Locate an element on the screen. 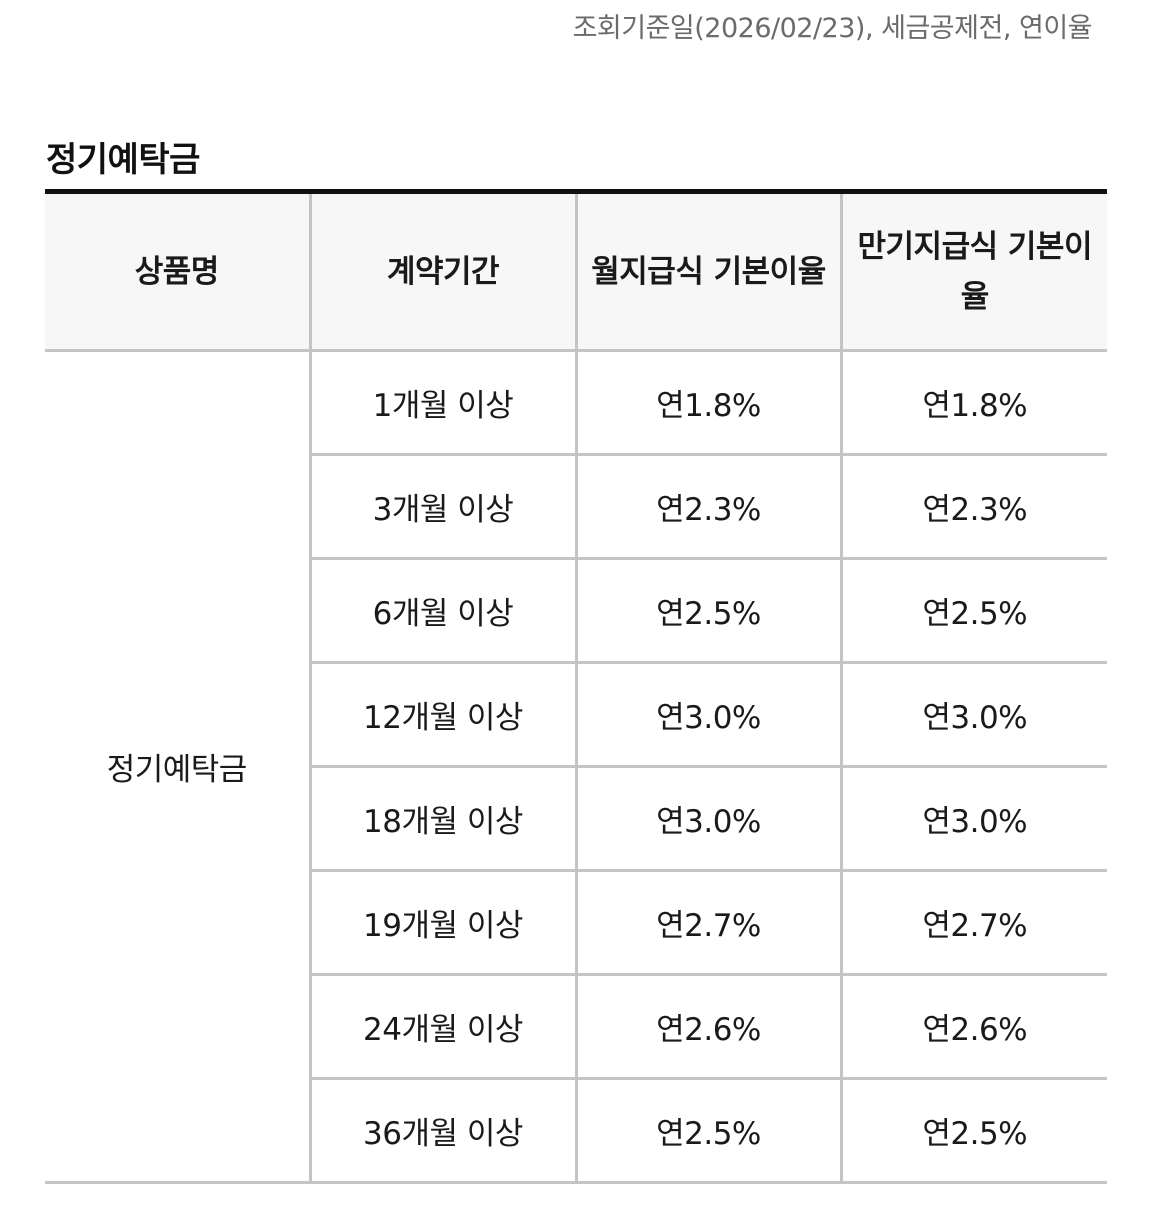  header-row: 상품명 계약기간 월지급식 기본이율 만기지급식 기본이율 is located at coordinates (576, 271).